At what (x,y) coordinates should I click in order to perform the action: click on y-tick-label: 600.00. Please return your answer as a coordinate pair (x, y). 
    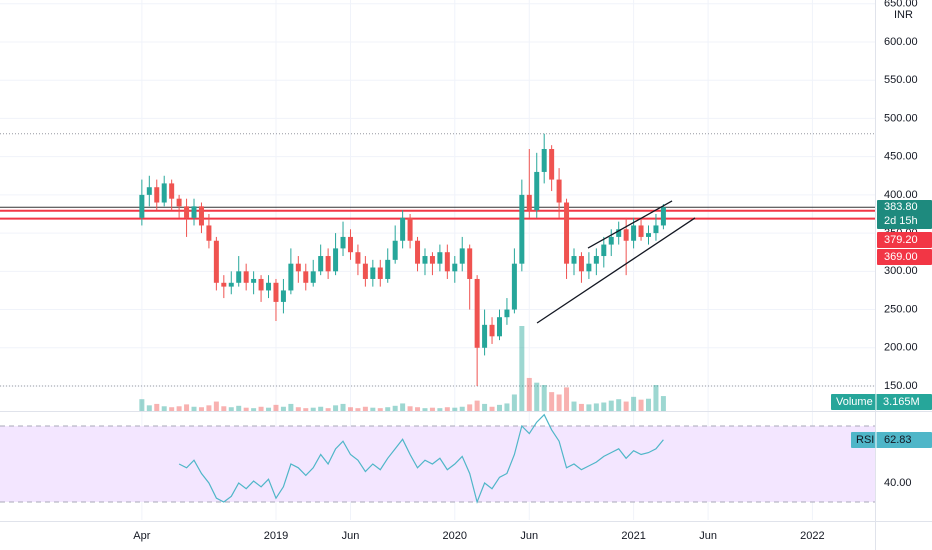
    Looking at the image, I should click on (901, 42).